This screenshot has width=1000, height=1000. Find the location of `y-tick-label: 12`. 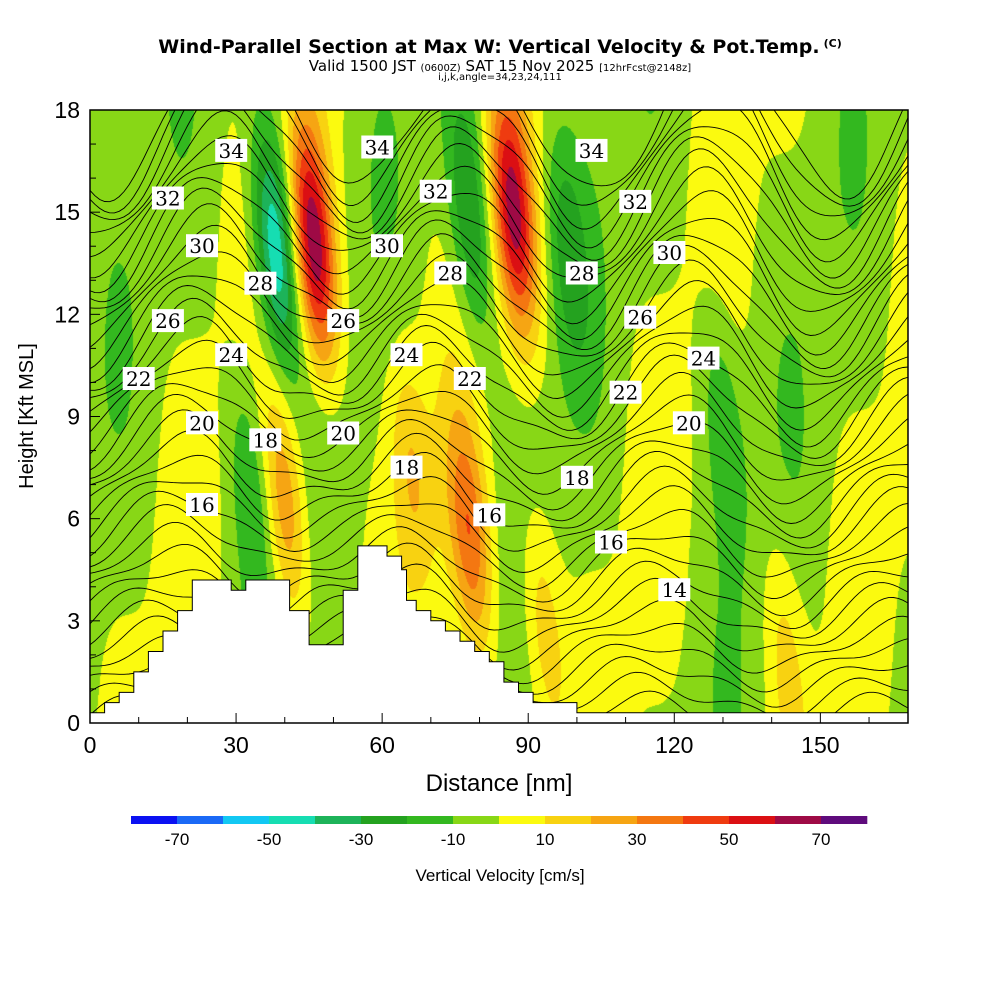

y-tick-label: 12 is located at coordinates (67, 314).